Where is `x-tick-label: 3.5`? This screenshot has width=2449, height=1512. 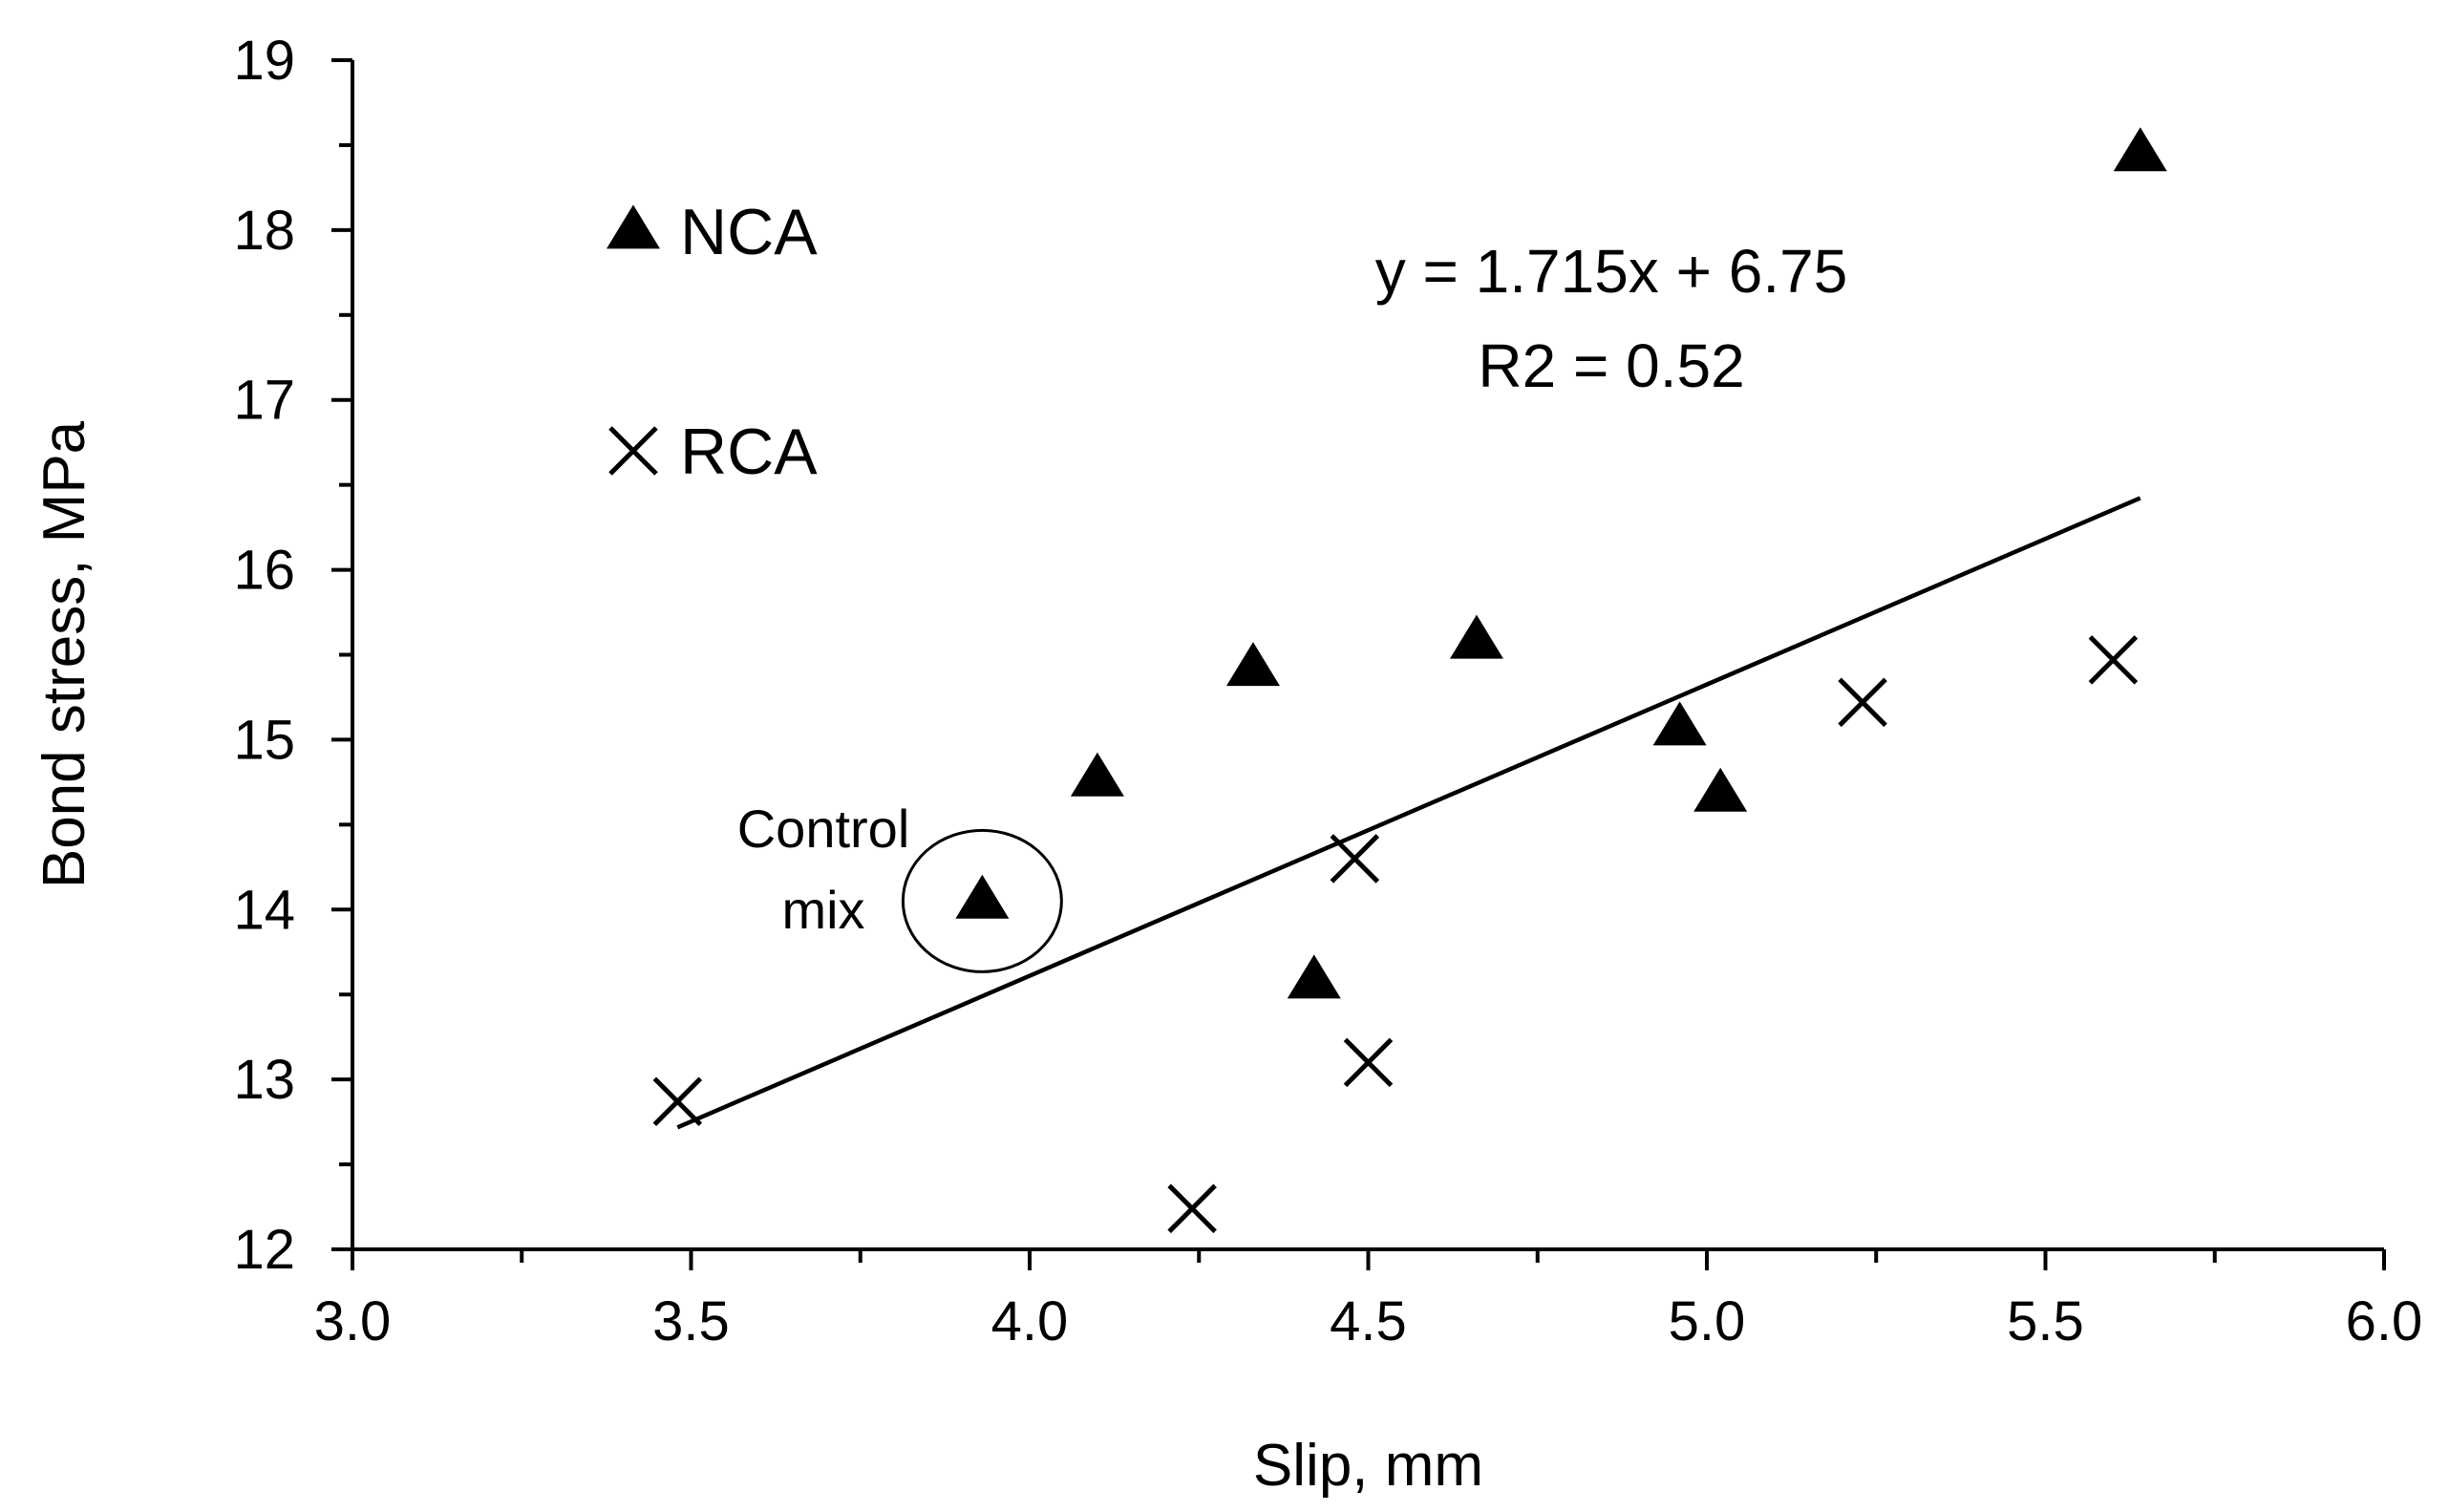 x-tick-label: 3.5 is located at coordinates (691, 1321).